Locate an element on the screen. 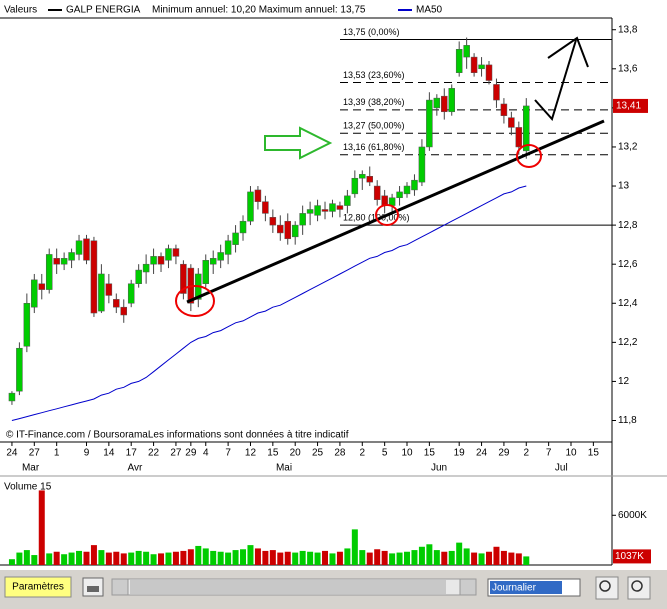 The image size is (667, 609). zoom-in is located at coordinates (639, 588).